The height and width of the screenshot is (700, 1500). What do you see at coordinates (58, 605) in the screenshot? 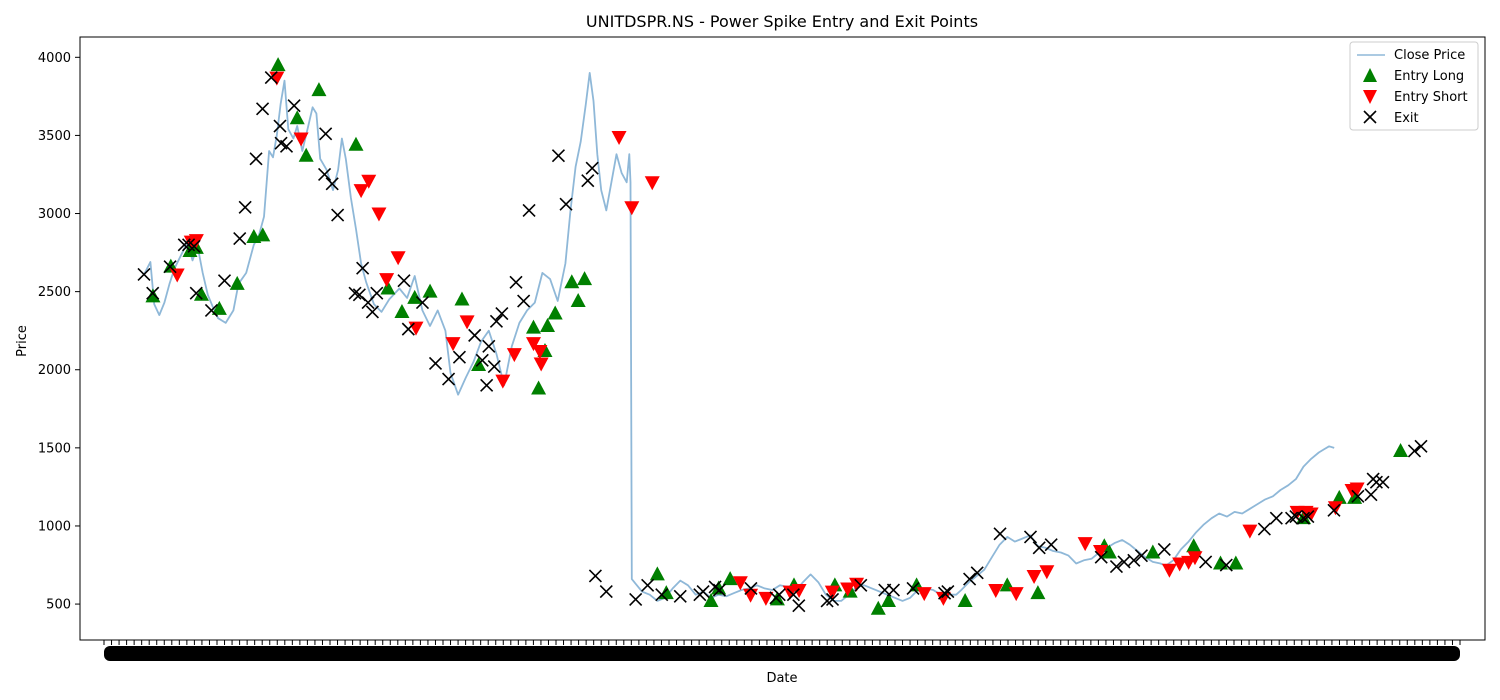
I see `y-tick-label: 500` at bounding box center [58, 605].